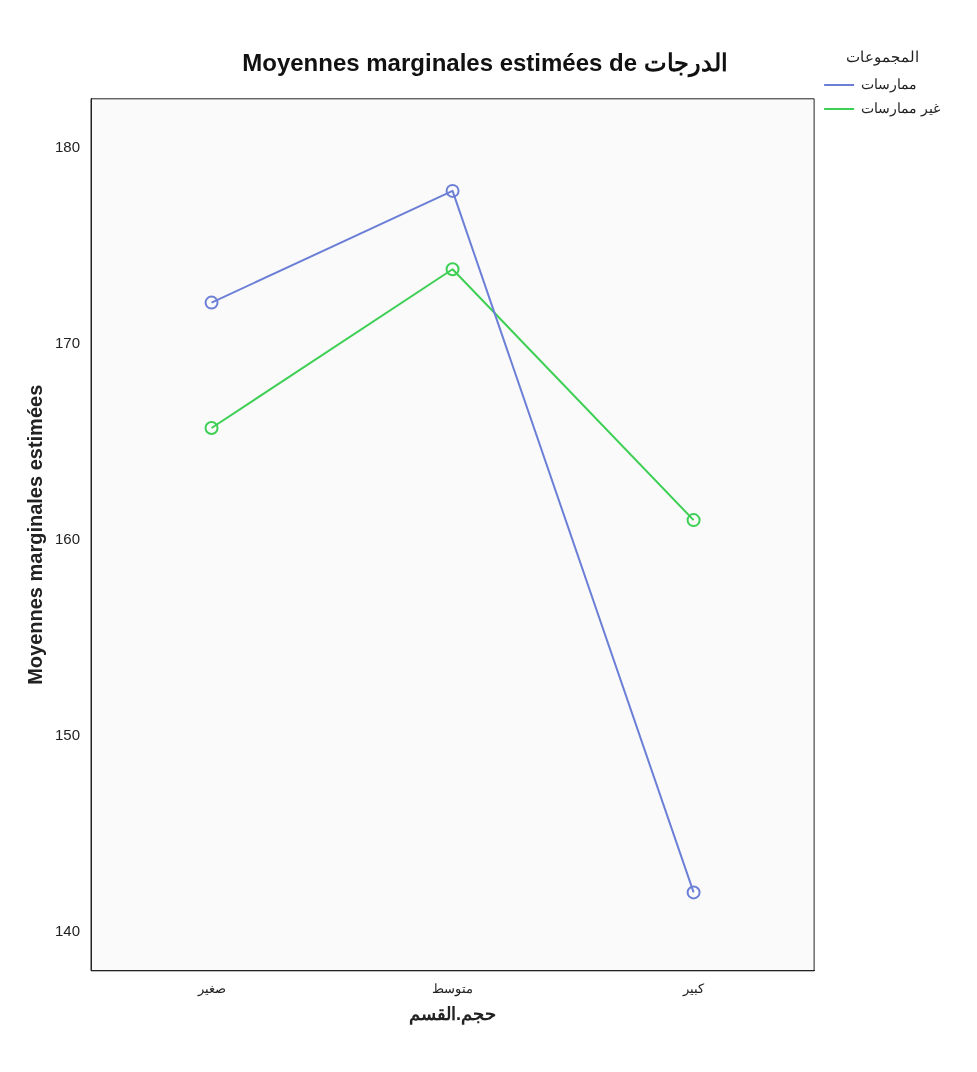  I want to click on y-tick-label: 140, so click(68, 930).